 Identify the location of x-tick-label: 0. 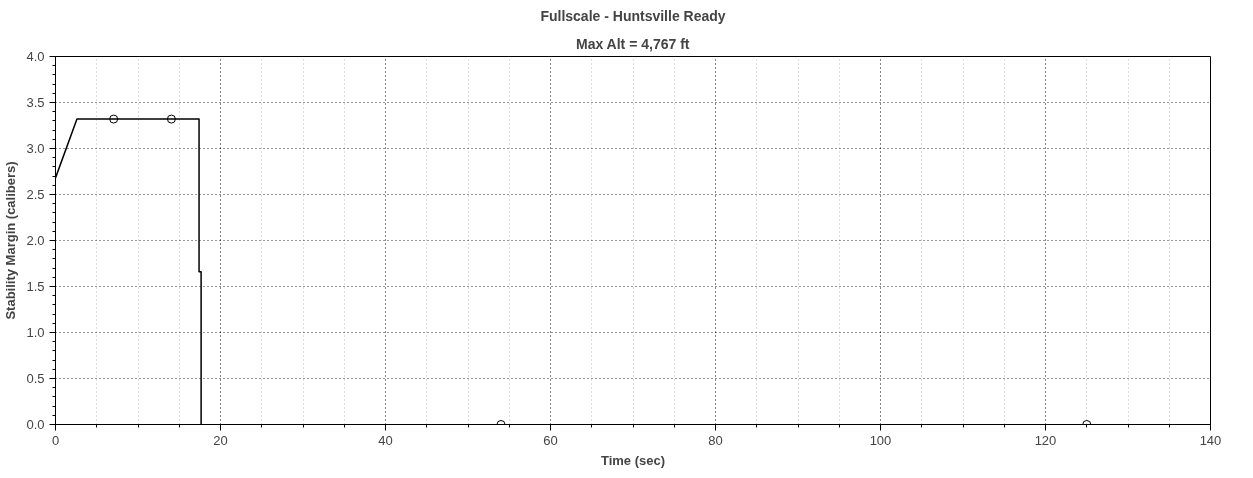
(55, 440).